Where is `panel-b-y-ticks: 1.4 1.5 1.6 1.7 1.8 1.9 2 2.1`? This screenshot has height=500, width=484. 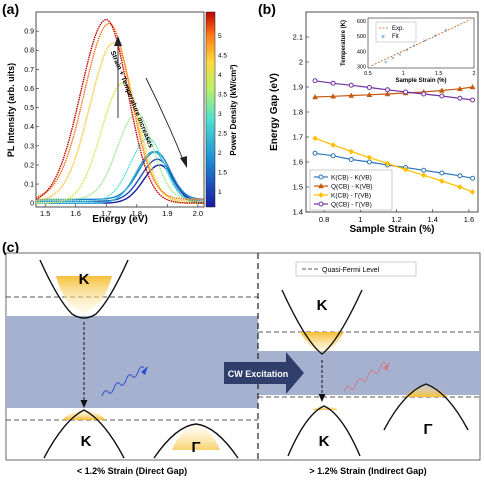 panel-b-y-ticks: 1.4 1.5 1.6 1.7 1.8 1.9 2 2.1 is located at coordinates (301, 125).